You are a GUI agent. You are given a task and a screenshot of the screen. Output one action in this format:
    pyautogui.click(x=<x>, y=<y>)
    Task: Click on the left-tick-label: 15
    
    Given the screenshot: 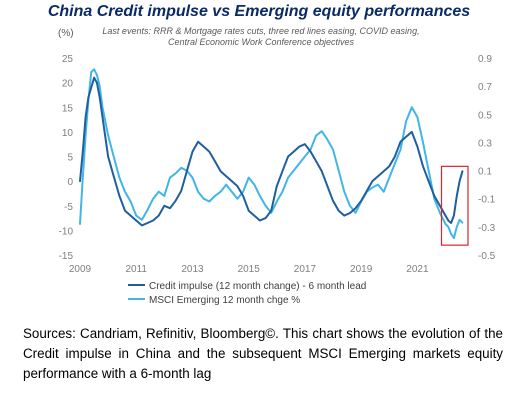 What is the action you would take?
    pyautogui.click(x=68, y=108)
    